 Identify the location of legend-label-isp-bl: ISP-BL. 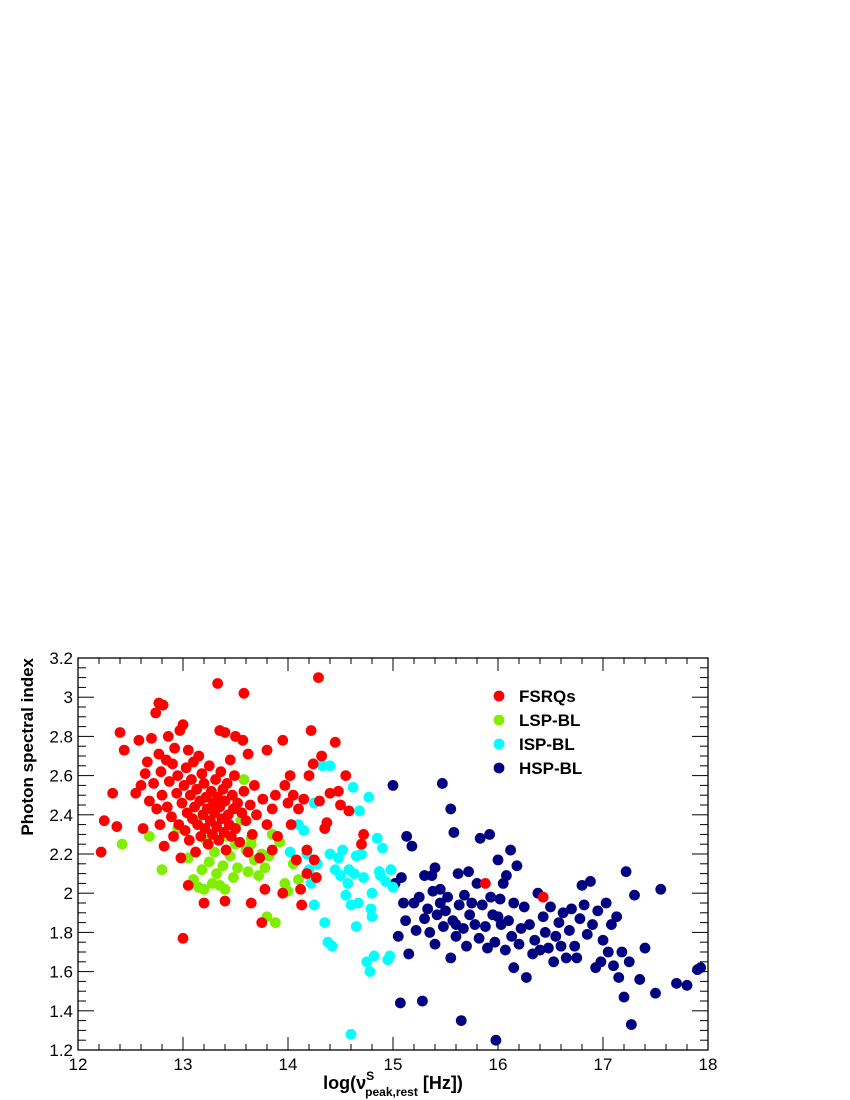
(547, 744).